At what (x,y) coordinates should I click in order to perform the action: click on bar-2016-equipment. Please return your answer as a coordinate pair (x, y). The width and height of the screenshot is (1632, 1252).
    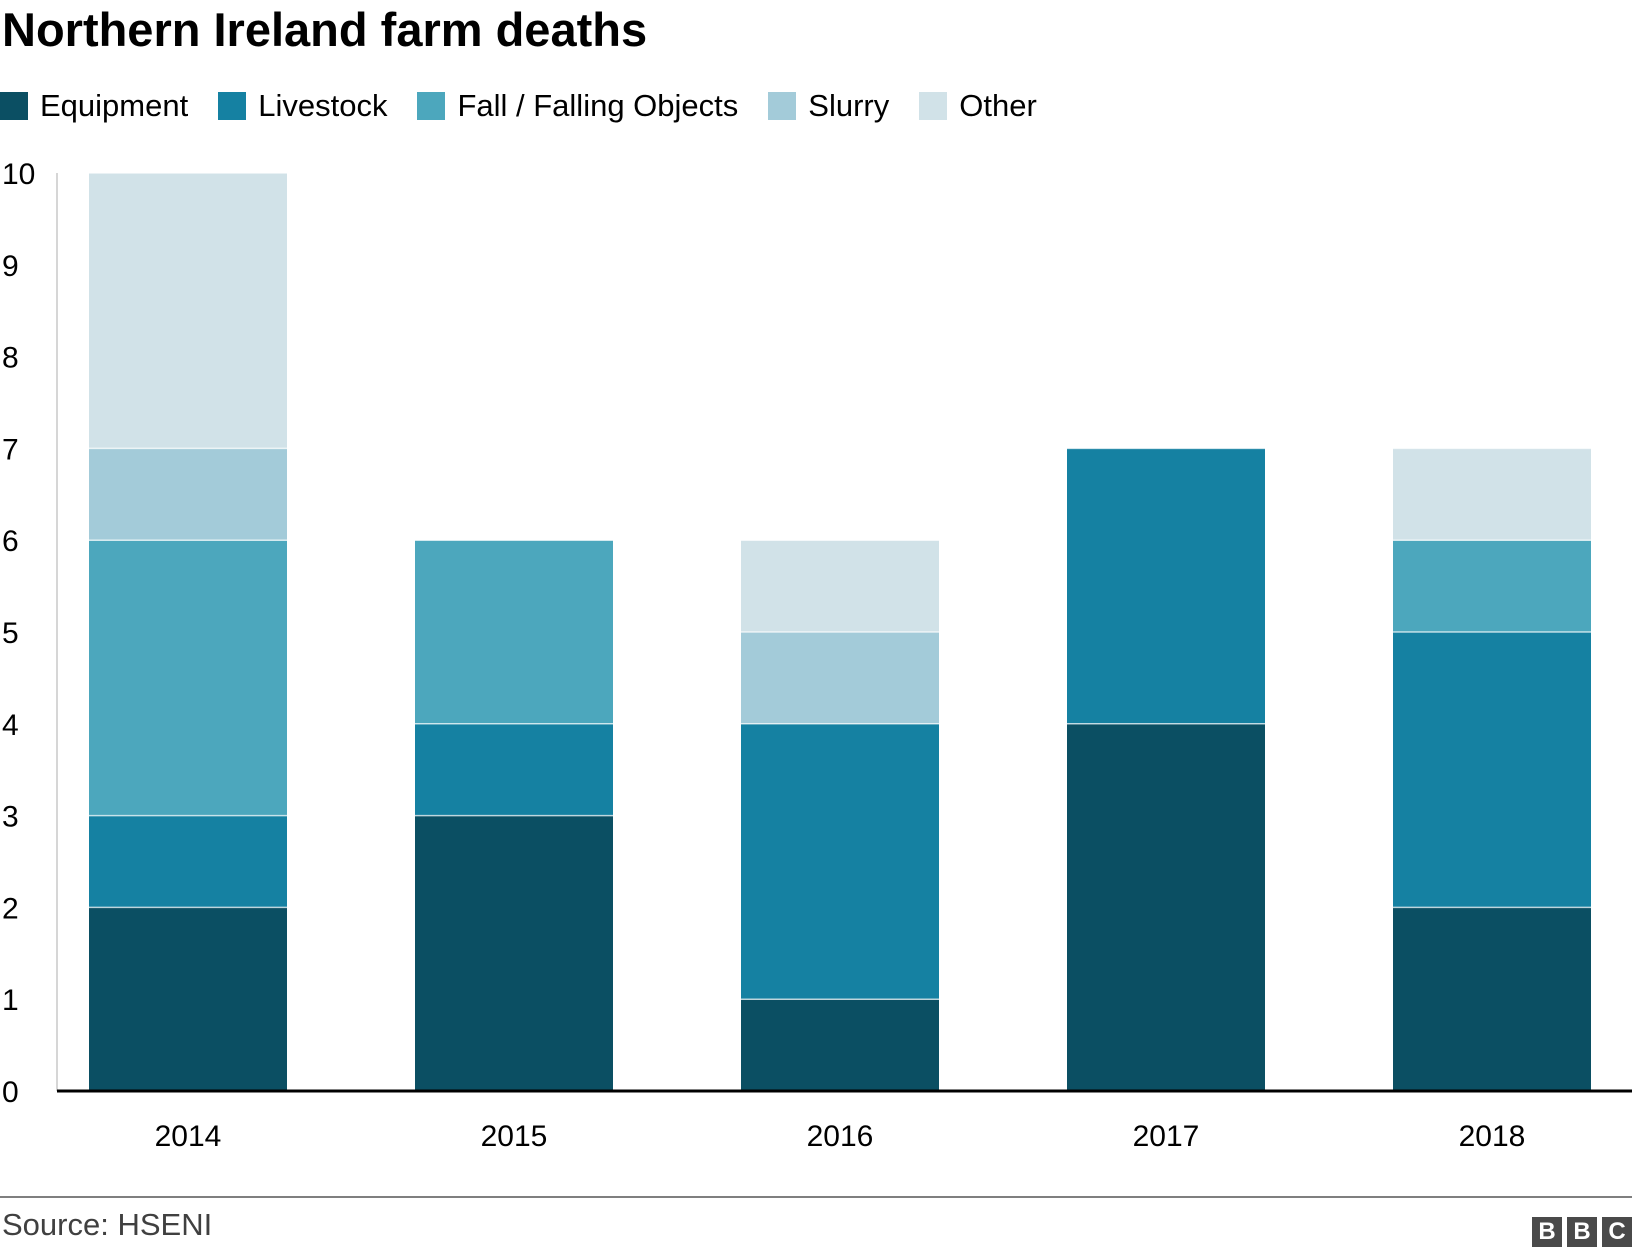
    Looking at the image, I should click on (840, 1045).